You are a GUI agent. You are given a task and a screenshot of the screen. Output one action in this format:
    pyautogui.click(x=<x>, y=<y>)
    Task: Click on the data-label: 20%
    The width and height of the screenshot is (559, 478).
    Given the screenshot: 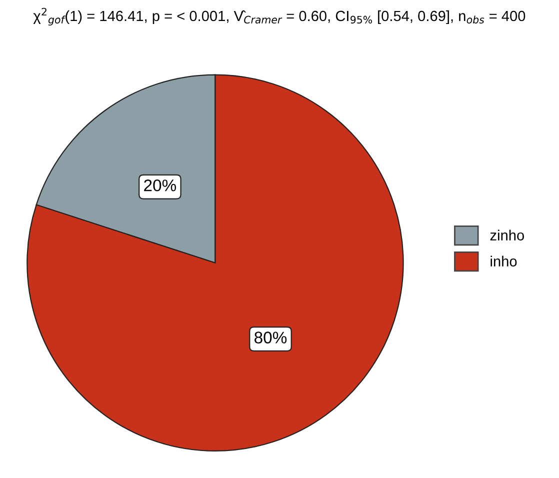 What is the action you would take?
    pyautogui.click(x=160, y=185)
    